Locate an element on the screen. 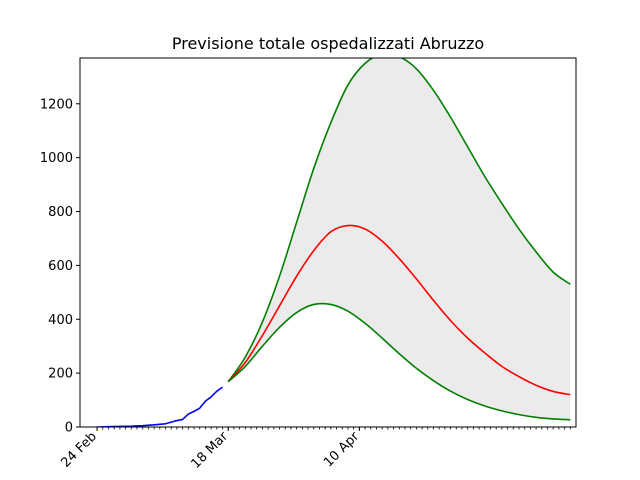 The height and width of the screenshot is (480, 640). y-tick-label: 800 is located at coordinates (60, 212).